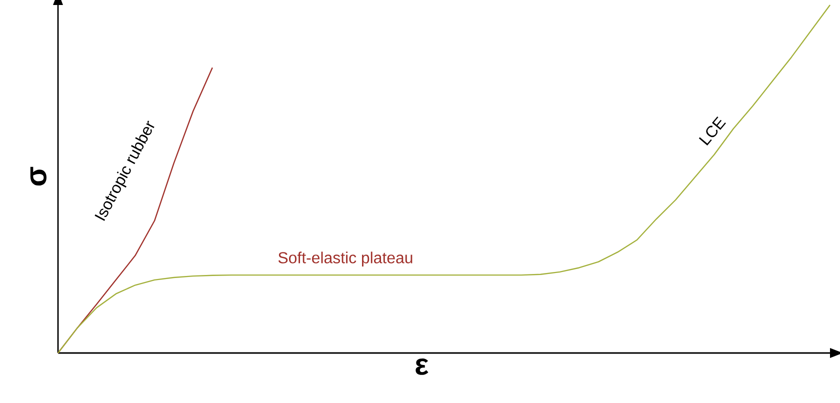  Describe the element at coordinates (38, 176) in the screenshot. I see `y-axis-title: σ` at that location.